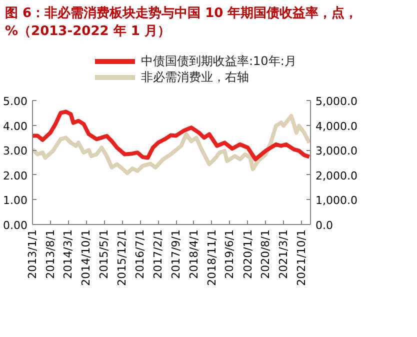 Image resolution: width=417 pixels, height=337 pixels. I want to click on y2-tick-label: 4,000.0, so click(337, 126).